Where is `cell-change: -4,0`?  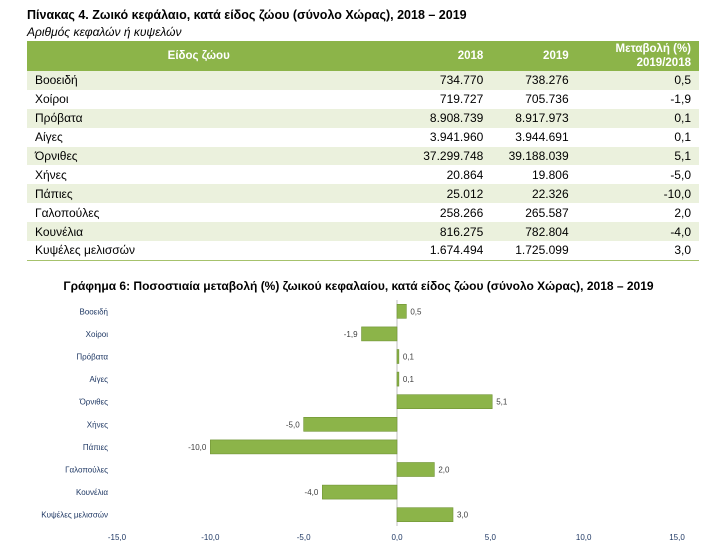 cell-change: -4,0 is located at coordinates (637, 232).